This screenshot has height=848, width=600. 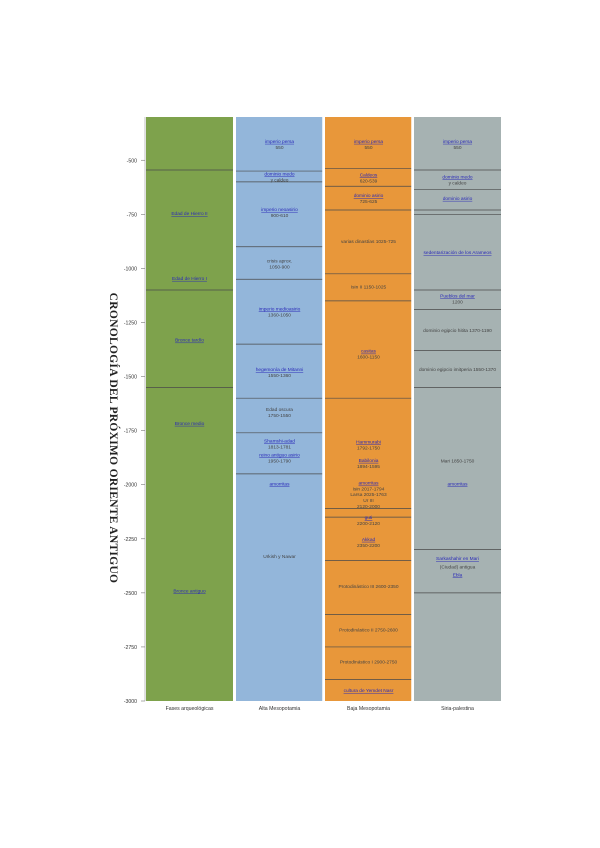 I want to click on y-tick-label: -750, so click(x=132, y=215).